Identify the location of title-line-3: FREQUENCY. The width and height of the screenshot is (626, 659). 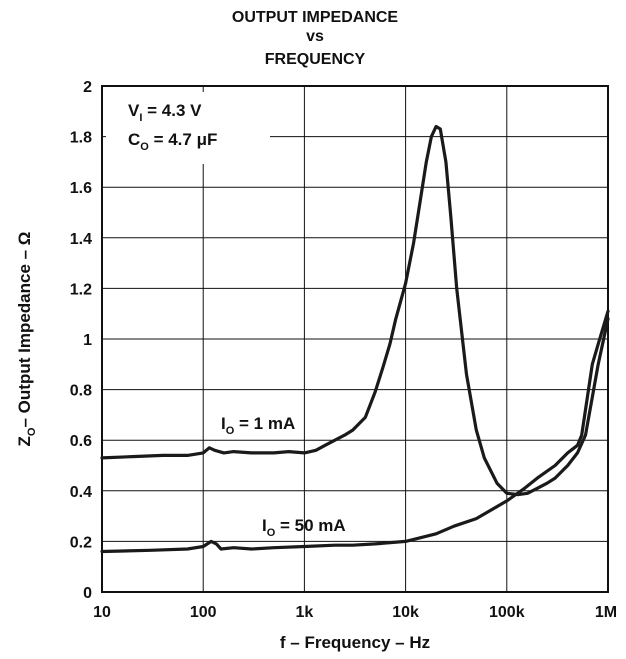
(315, 59).